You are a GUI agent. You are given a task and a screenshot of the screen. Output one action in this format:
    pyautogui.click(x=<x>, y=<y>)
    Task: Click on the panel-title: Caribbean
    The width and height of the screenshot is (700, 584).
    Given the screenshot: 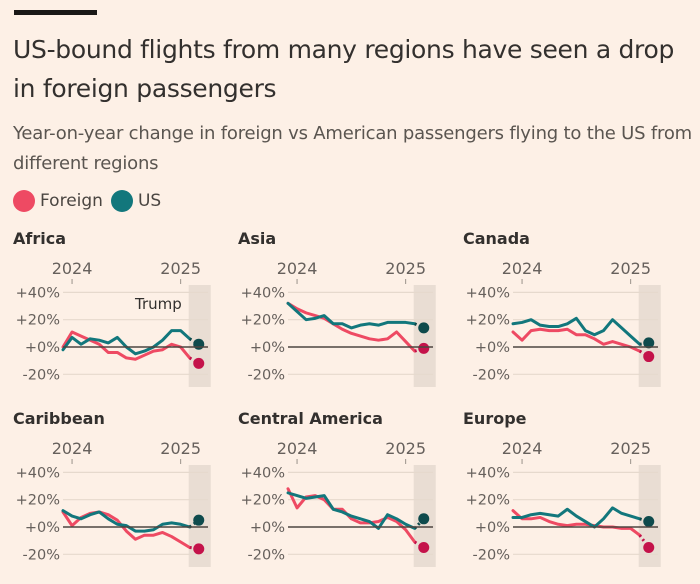 What is the action you would take?
    pyautogui.click(x=59, y=418)
    